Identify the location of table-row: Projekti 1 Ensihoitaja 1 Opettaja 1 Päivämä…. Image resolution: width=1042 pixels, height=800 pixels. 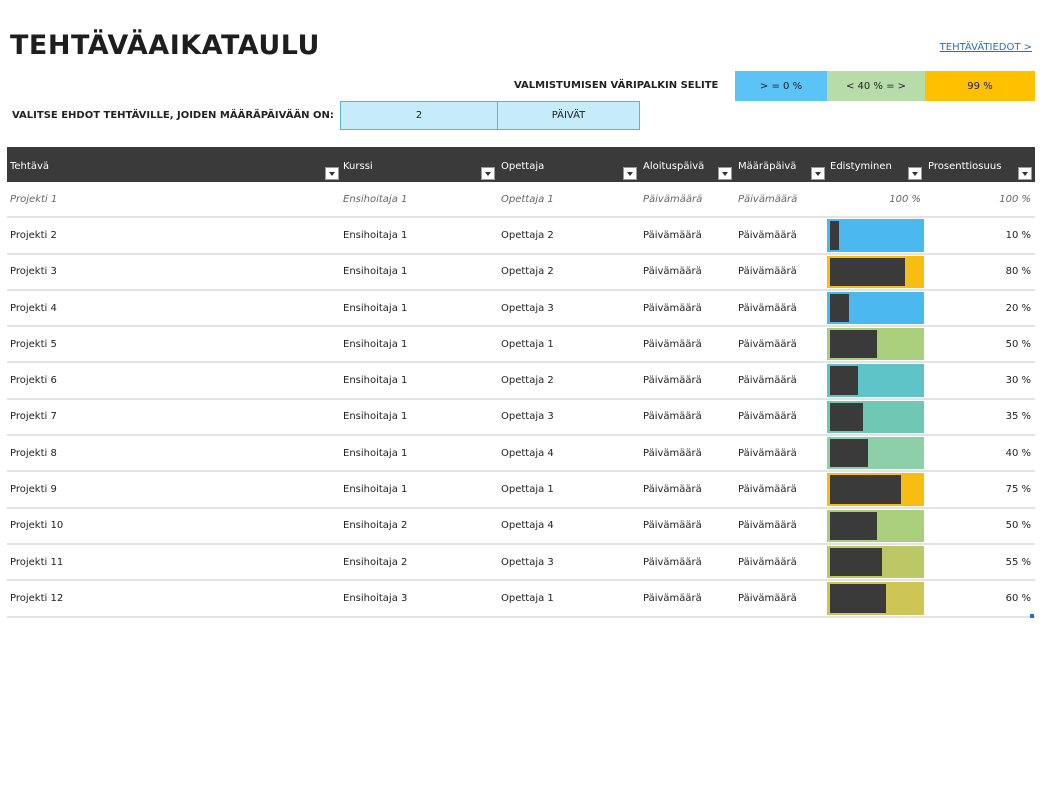
(521, 200).